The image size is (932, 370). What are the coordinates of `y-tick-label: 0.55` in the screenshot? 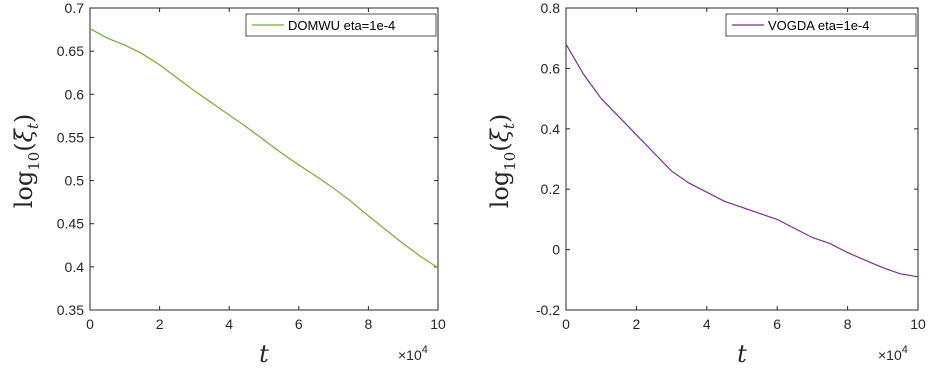 It's located at (70, 137).